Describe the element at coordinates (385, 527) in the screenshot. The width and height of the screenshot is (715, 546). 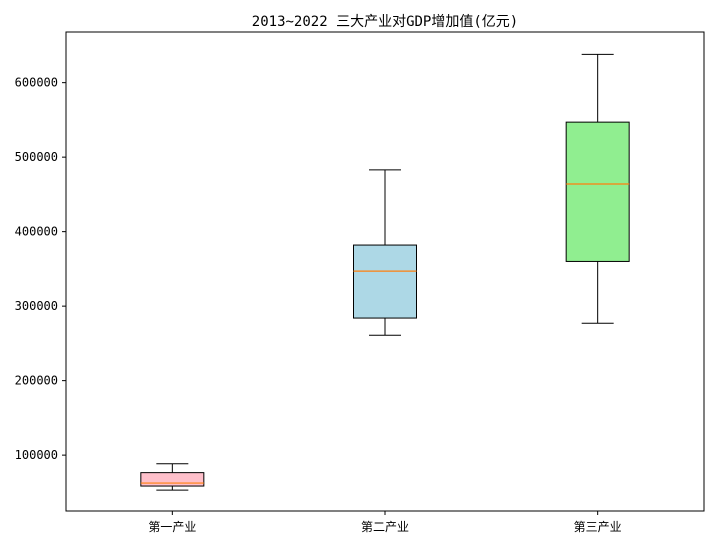
I see `x-tick-label: 第二产业` at that location.